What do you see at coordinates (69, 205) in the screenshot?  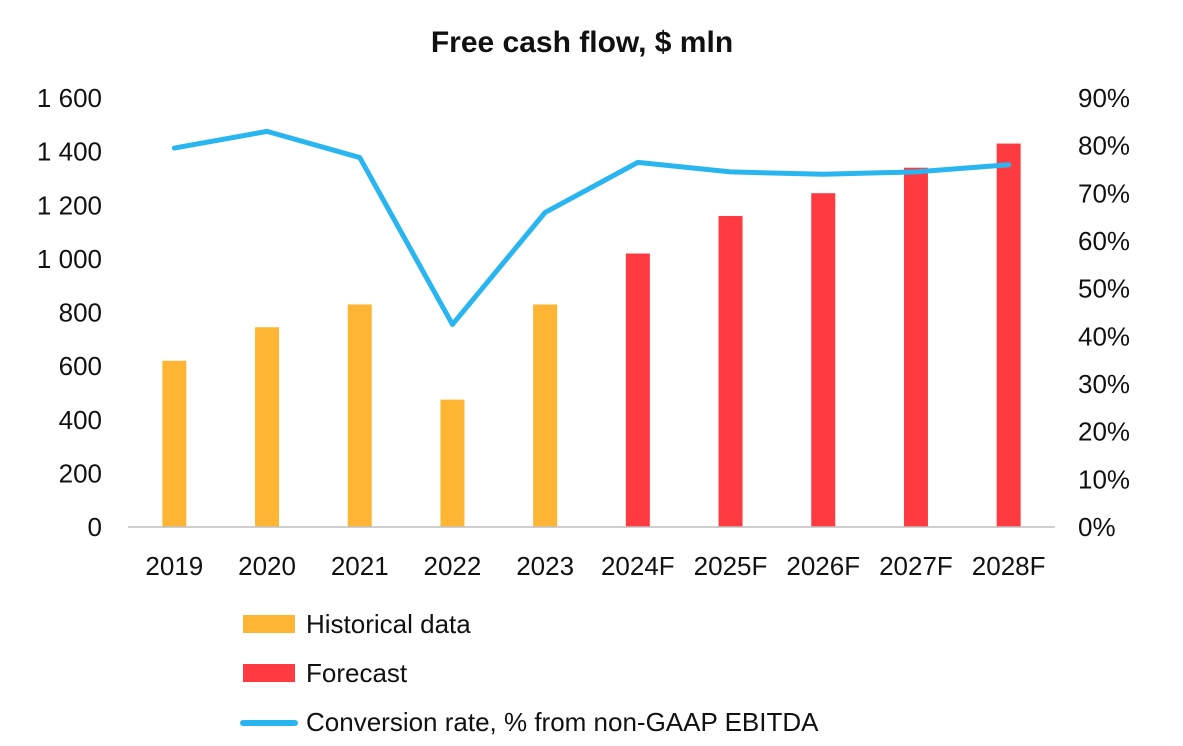 I see `left-tick-label: 1 200` at bounding box center [69, 205].